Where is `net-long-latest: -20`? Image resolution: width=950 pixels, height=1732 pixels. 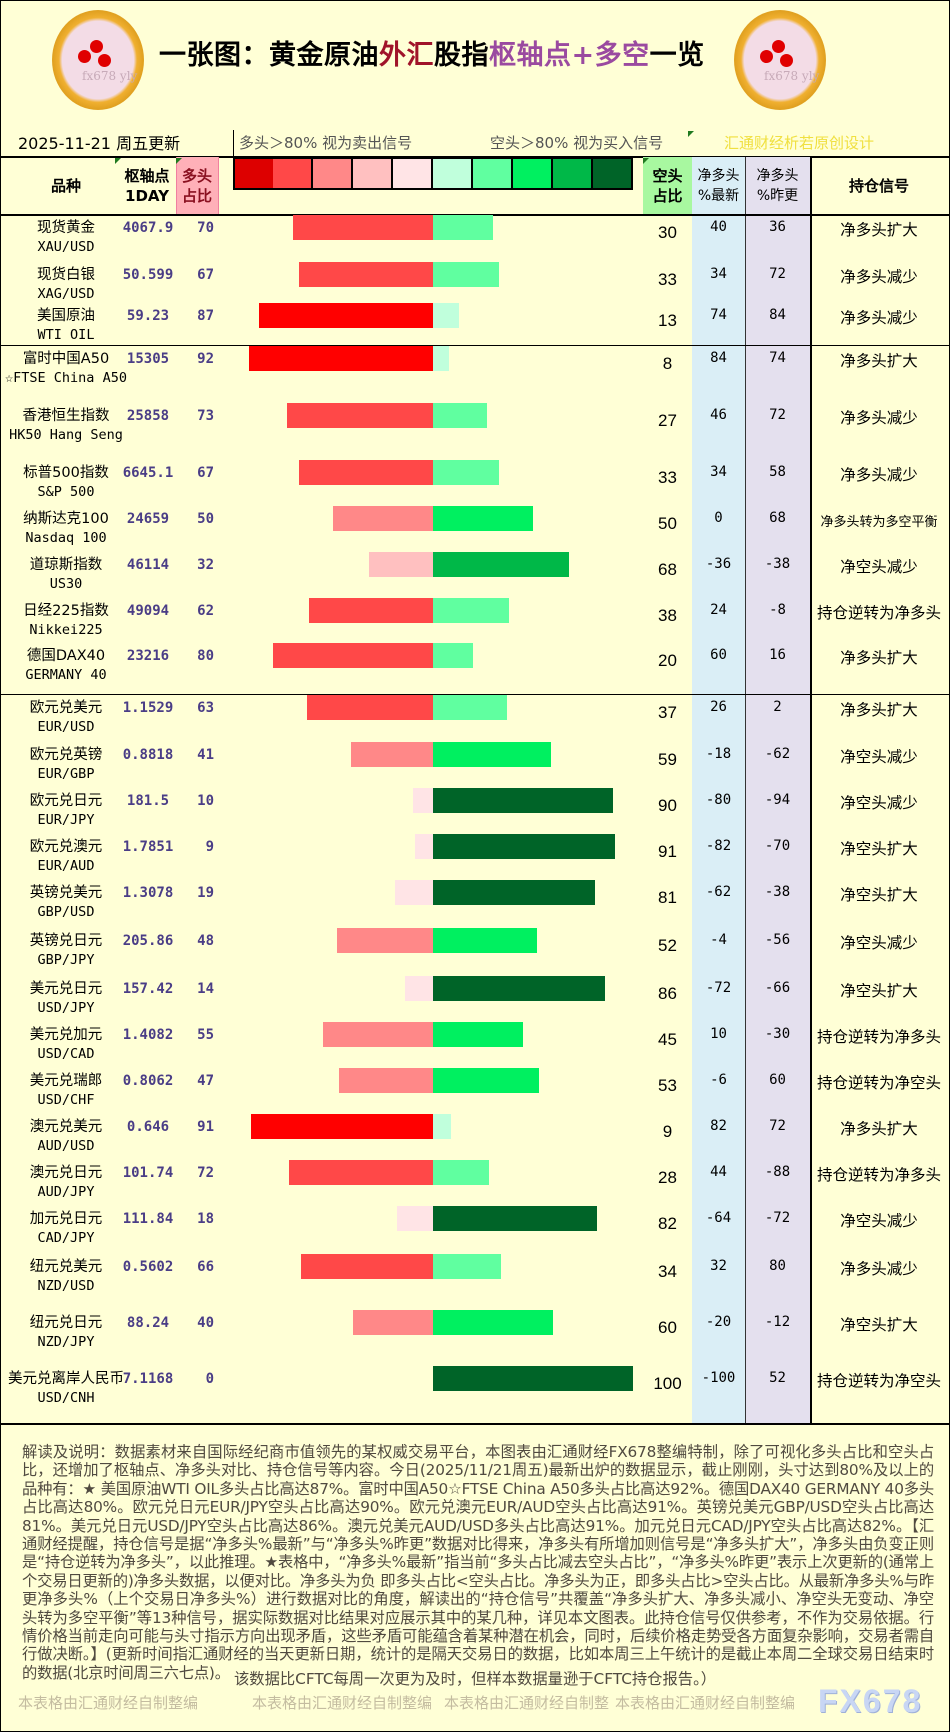
net-long-latest: -20 is located at coordinates (718, 1322).